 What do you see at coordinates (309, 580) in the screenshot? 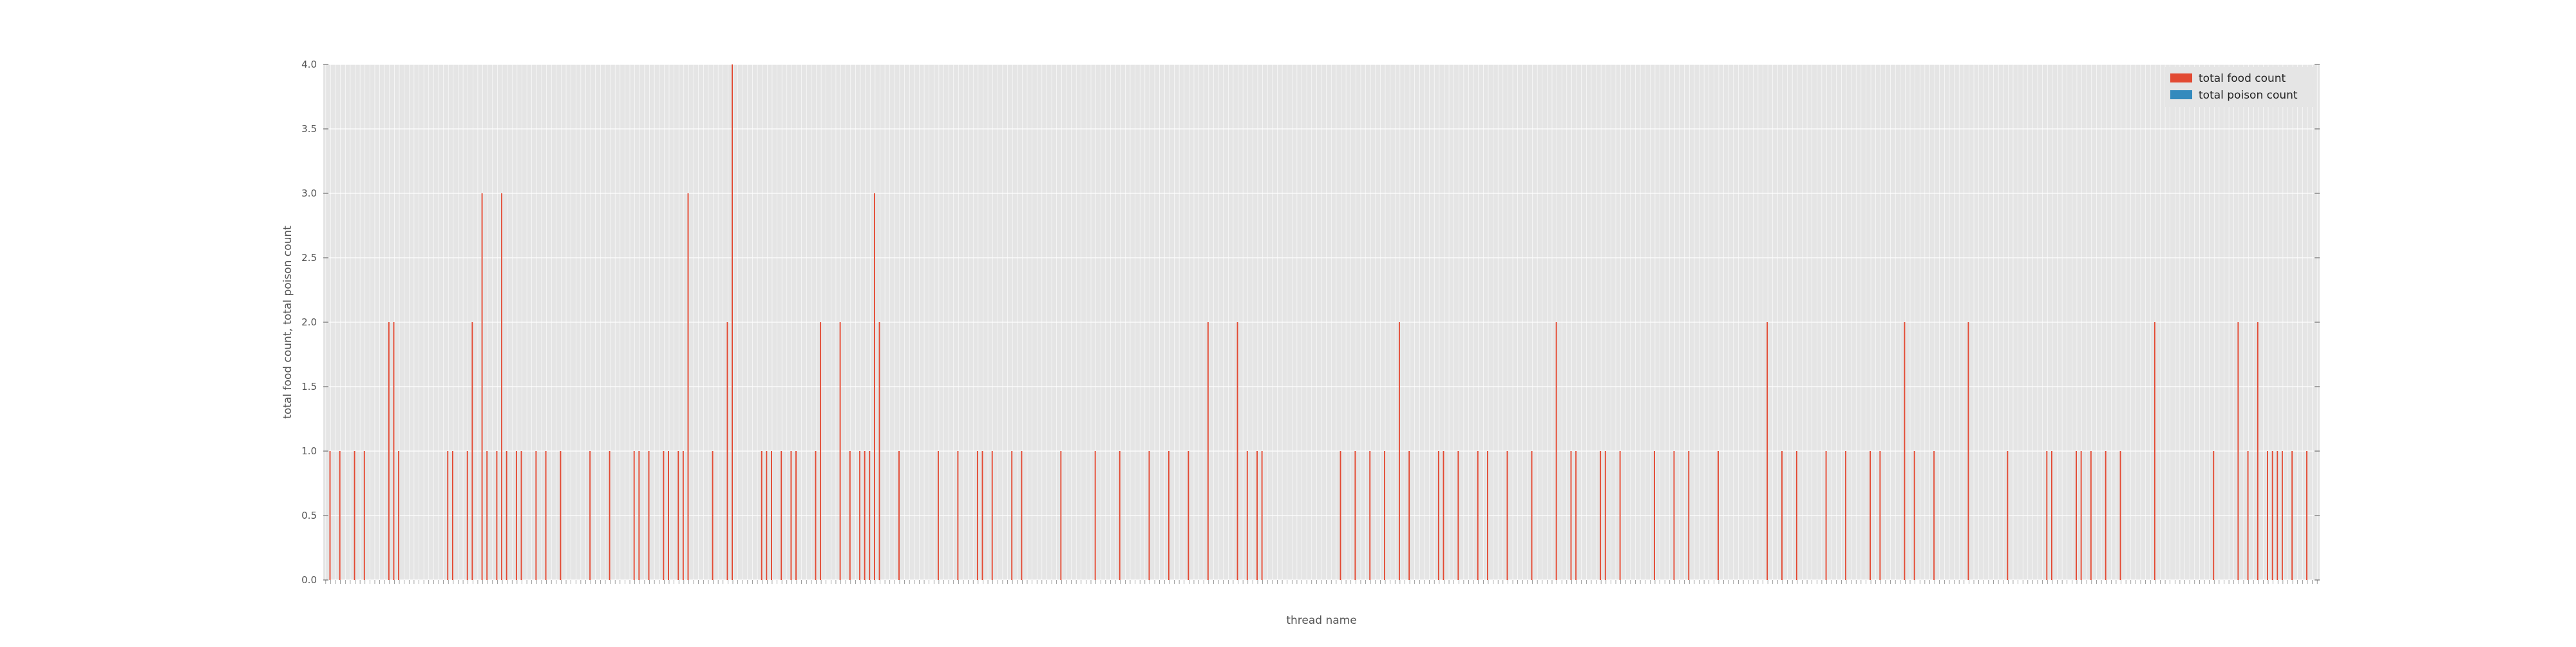
I see `y-tick-label: 0.0` at bounding box center [309, 580].